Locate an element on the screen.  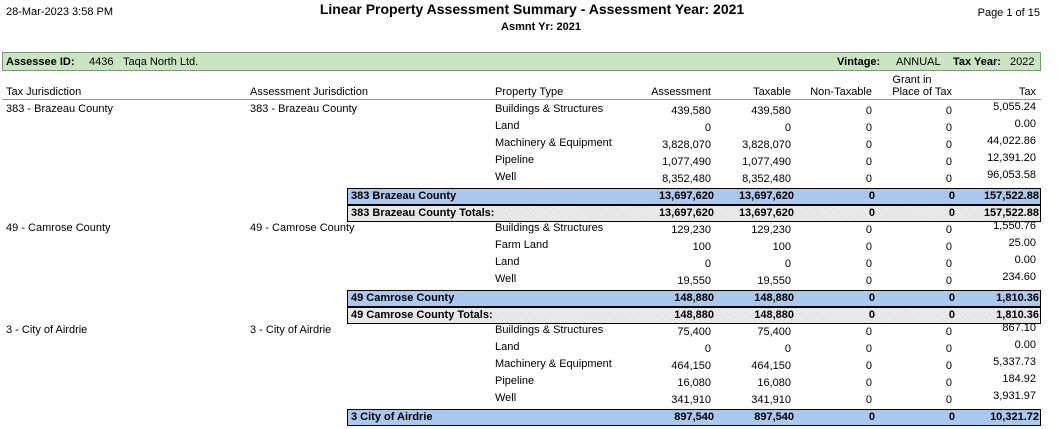
subtotal-taxable: 897,540 is located at coordinates (774, 417).